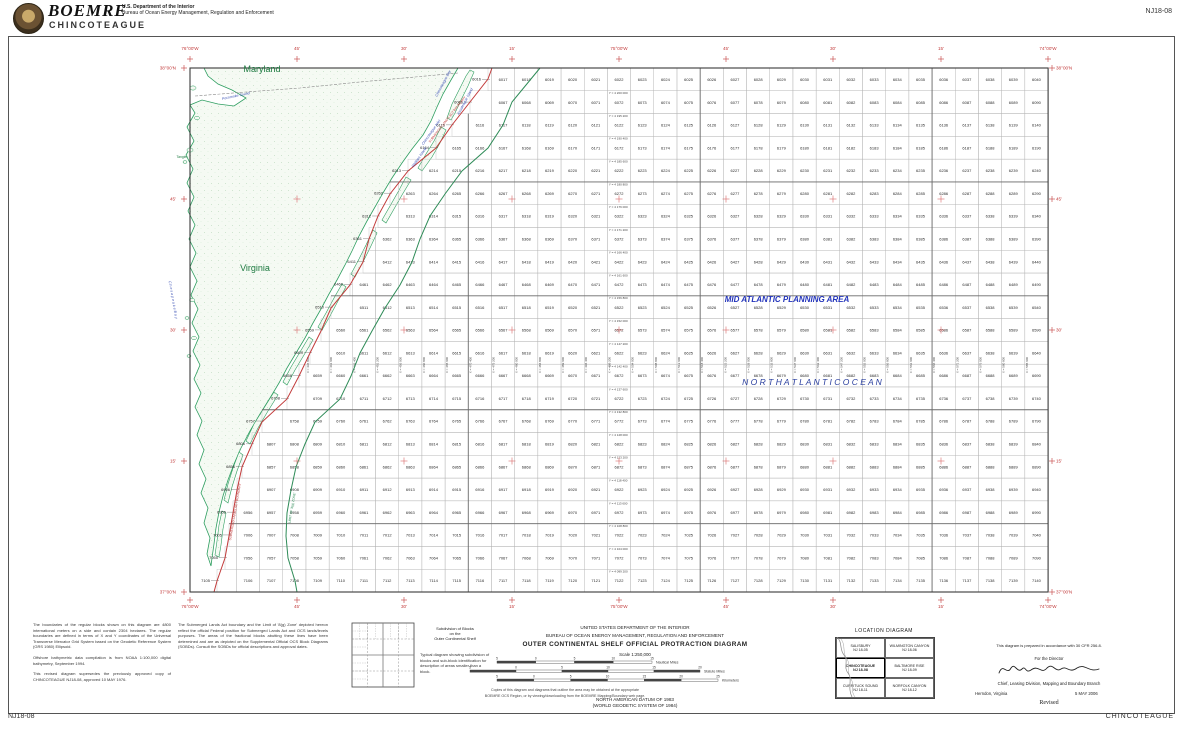 This screenshot has width=1182, height=729. What do you see at coordinates (318, 580) in the screenshot?
I see `block-number: 7109` at bounding box center [318, 580].